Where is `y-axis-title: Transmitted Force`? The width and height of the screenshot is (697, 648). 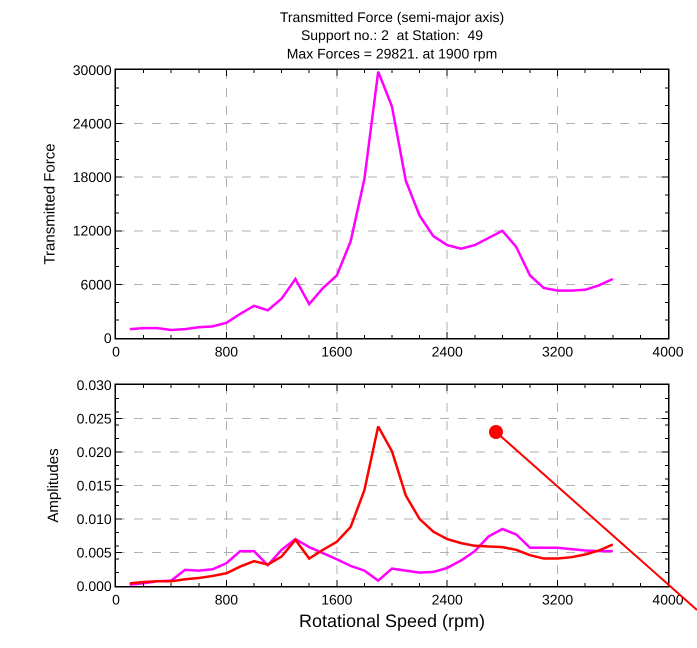 y-axis-title: Transmitted Force is located at coordinates (49, 204).